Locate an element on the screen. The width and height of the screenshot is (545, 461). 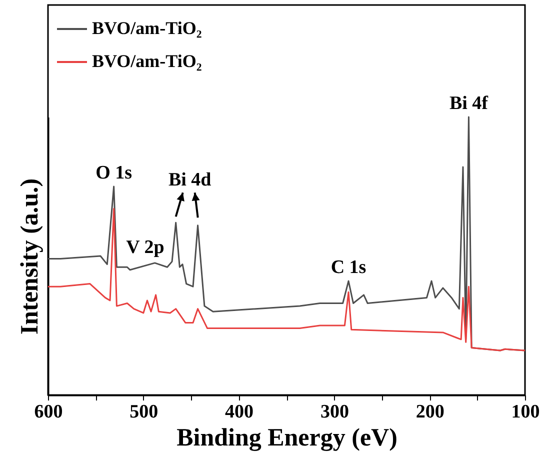
annotation: C 1s is located at coordinates (348, 267).